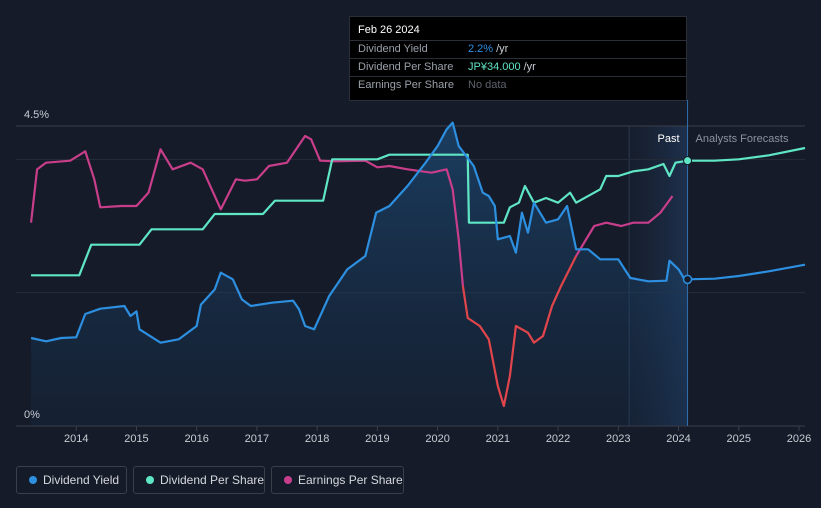 This screenshot has width=821, height=508. What do you see at coordinates (212, 480) in the screenshot?
I see `legend-label: Dividend Per Share` at bounding box center [212, 480].